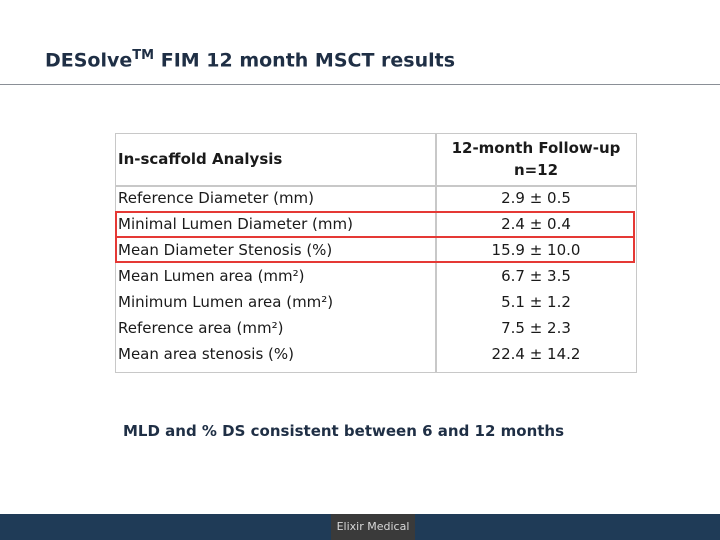 This screenshot has height=540, width=720. I want to click on table-row-value: 22.4 ± 14.2, so click(536, 354).